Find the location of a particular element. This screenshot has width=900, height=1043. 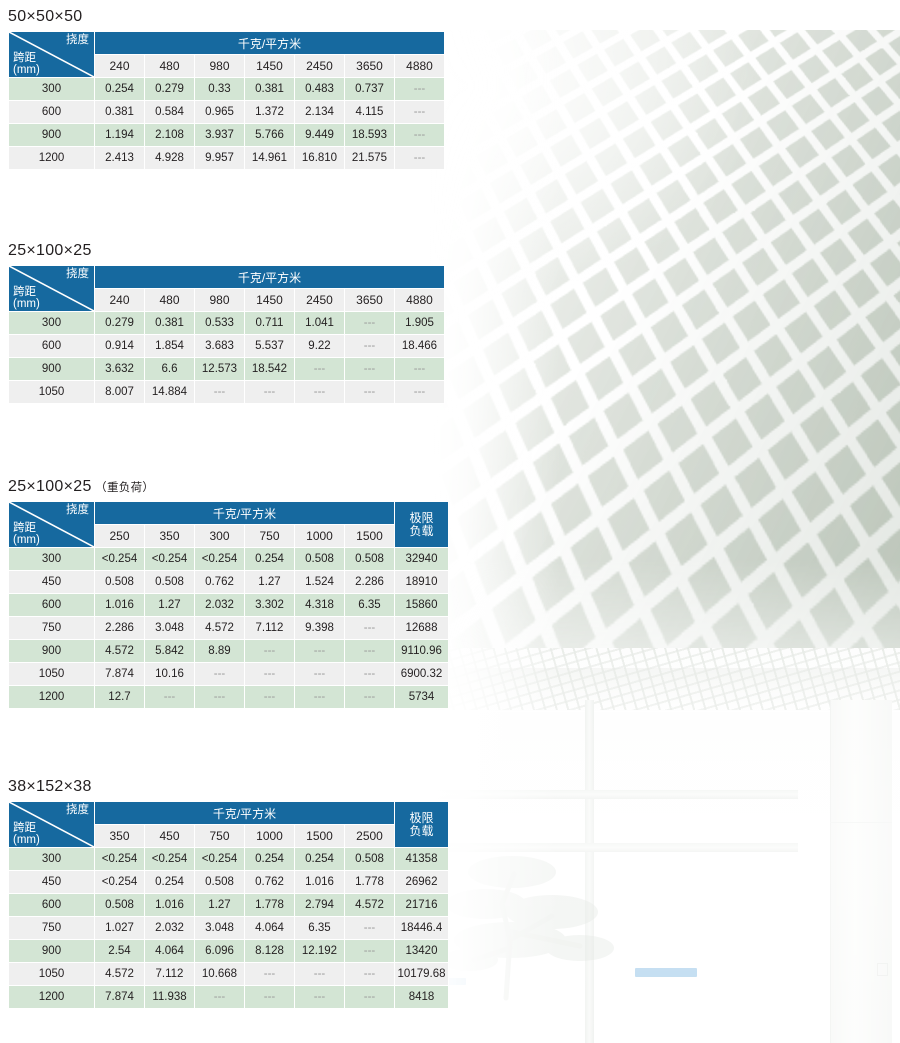

table-row: 600 0.914 1.854 3.683 5.537 9.22 --- 18.466 is located at coordinates (226, 346).